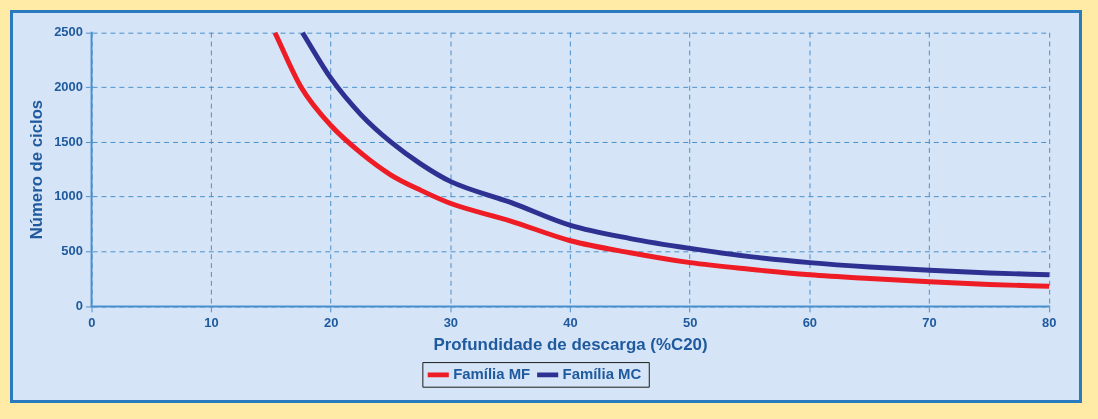 The image size is (1098, 419). Describe the element at coordinates (79, 305) in the screenshot. I see `y-tick-label: 0` at that location.